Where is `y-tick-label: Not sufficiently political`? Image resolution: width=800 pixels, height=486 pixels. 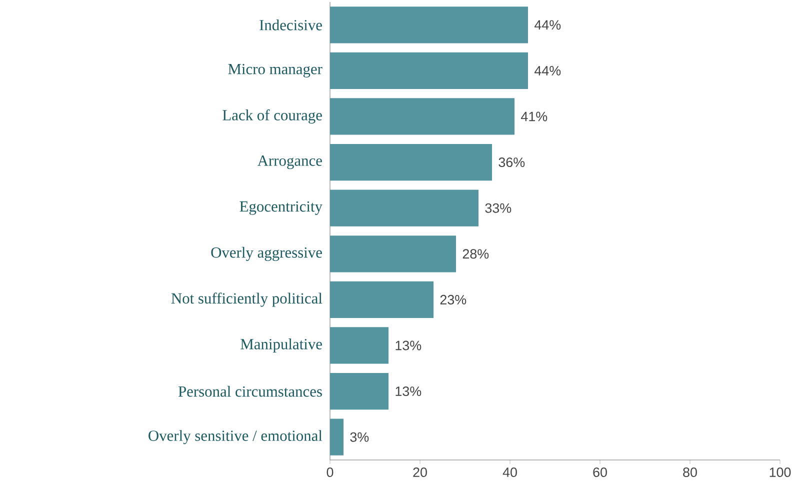 y-tick-label: Not sufficiently political is located at coordinates (246, 299).